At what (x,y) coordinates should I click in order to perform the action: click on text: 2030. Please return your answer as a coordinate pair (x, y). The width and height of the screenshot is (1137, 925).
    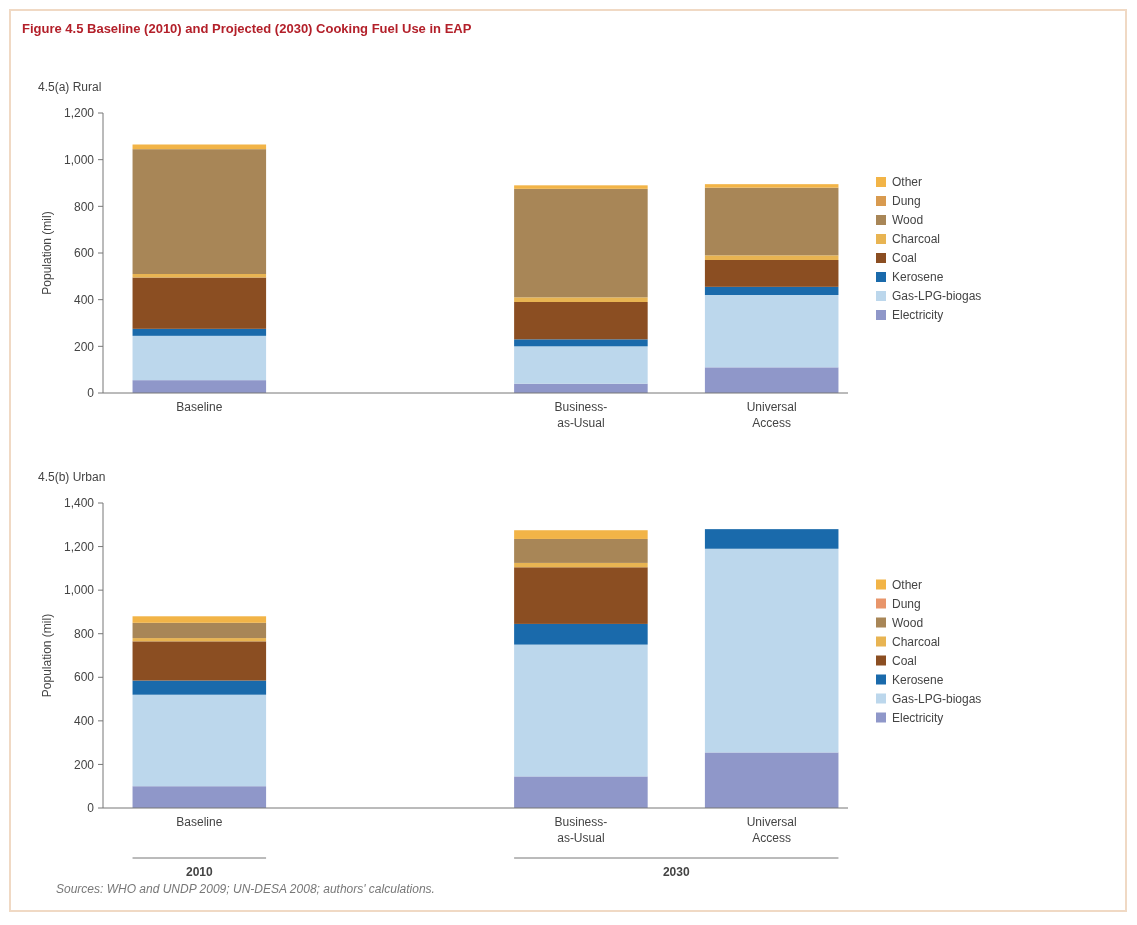
    Looking at the image, I should click on (676, 872).